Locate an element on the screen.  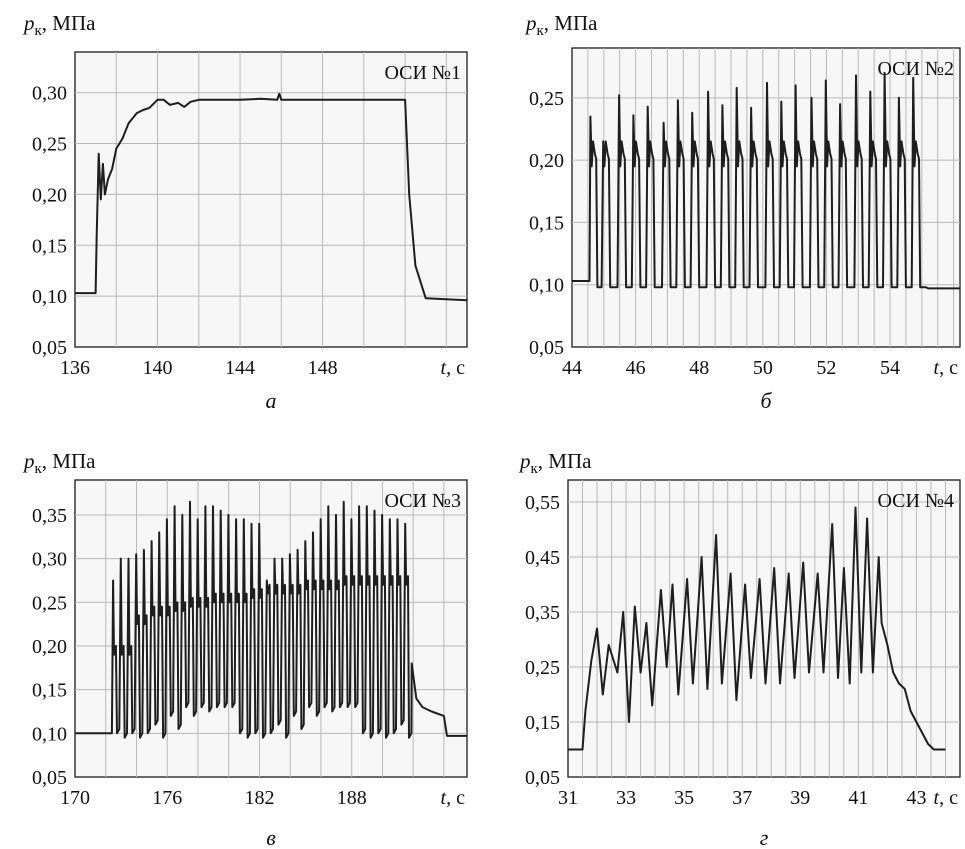
x-tick-label: 182 is located at coordinates (259, 798).